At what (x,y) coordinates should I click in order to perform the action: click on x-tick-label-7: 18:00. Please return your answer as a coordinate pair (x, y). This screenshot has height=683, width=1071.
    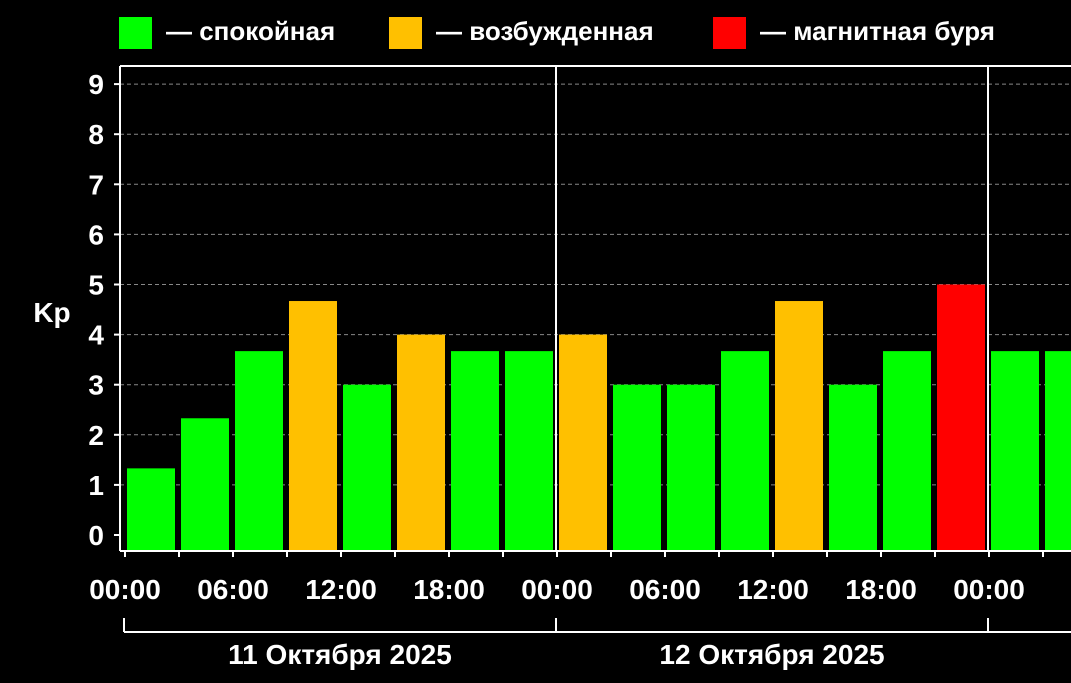
    Looking at the image, I should click on (881, 589).